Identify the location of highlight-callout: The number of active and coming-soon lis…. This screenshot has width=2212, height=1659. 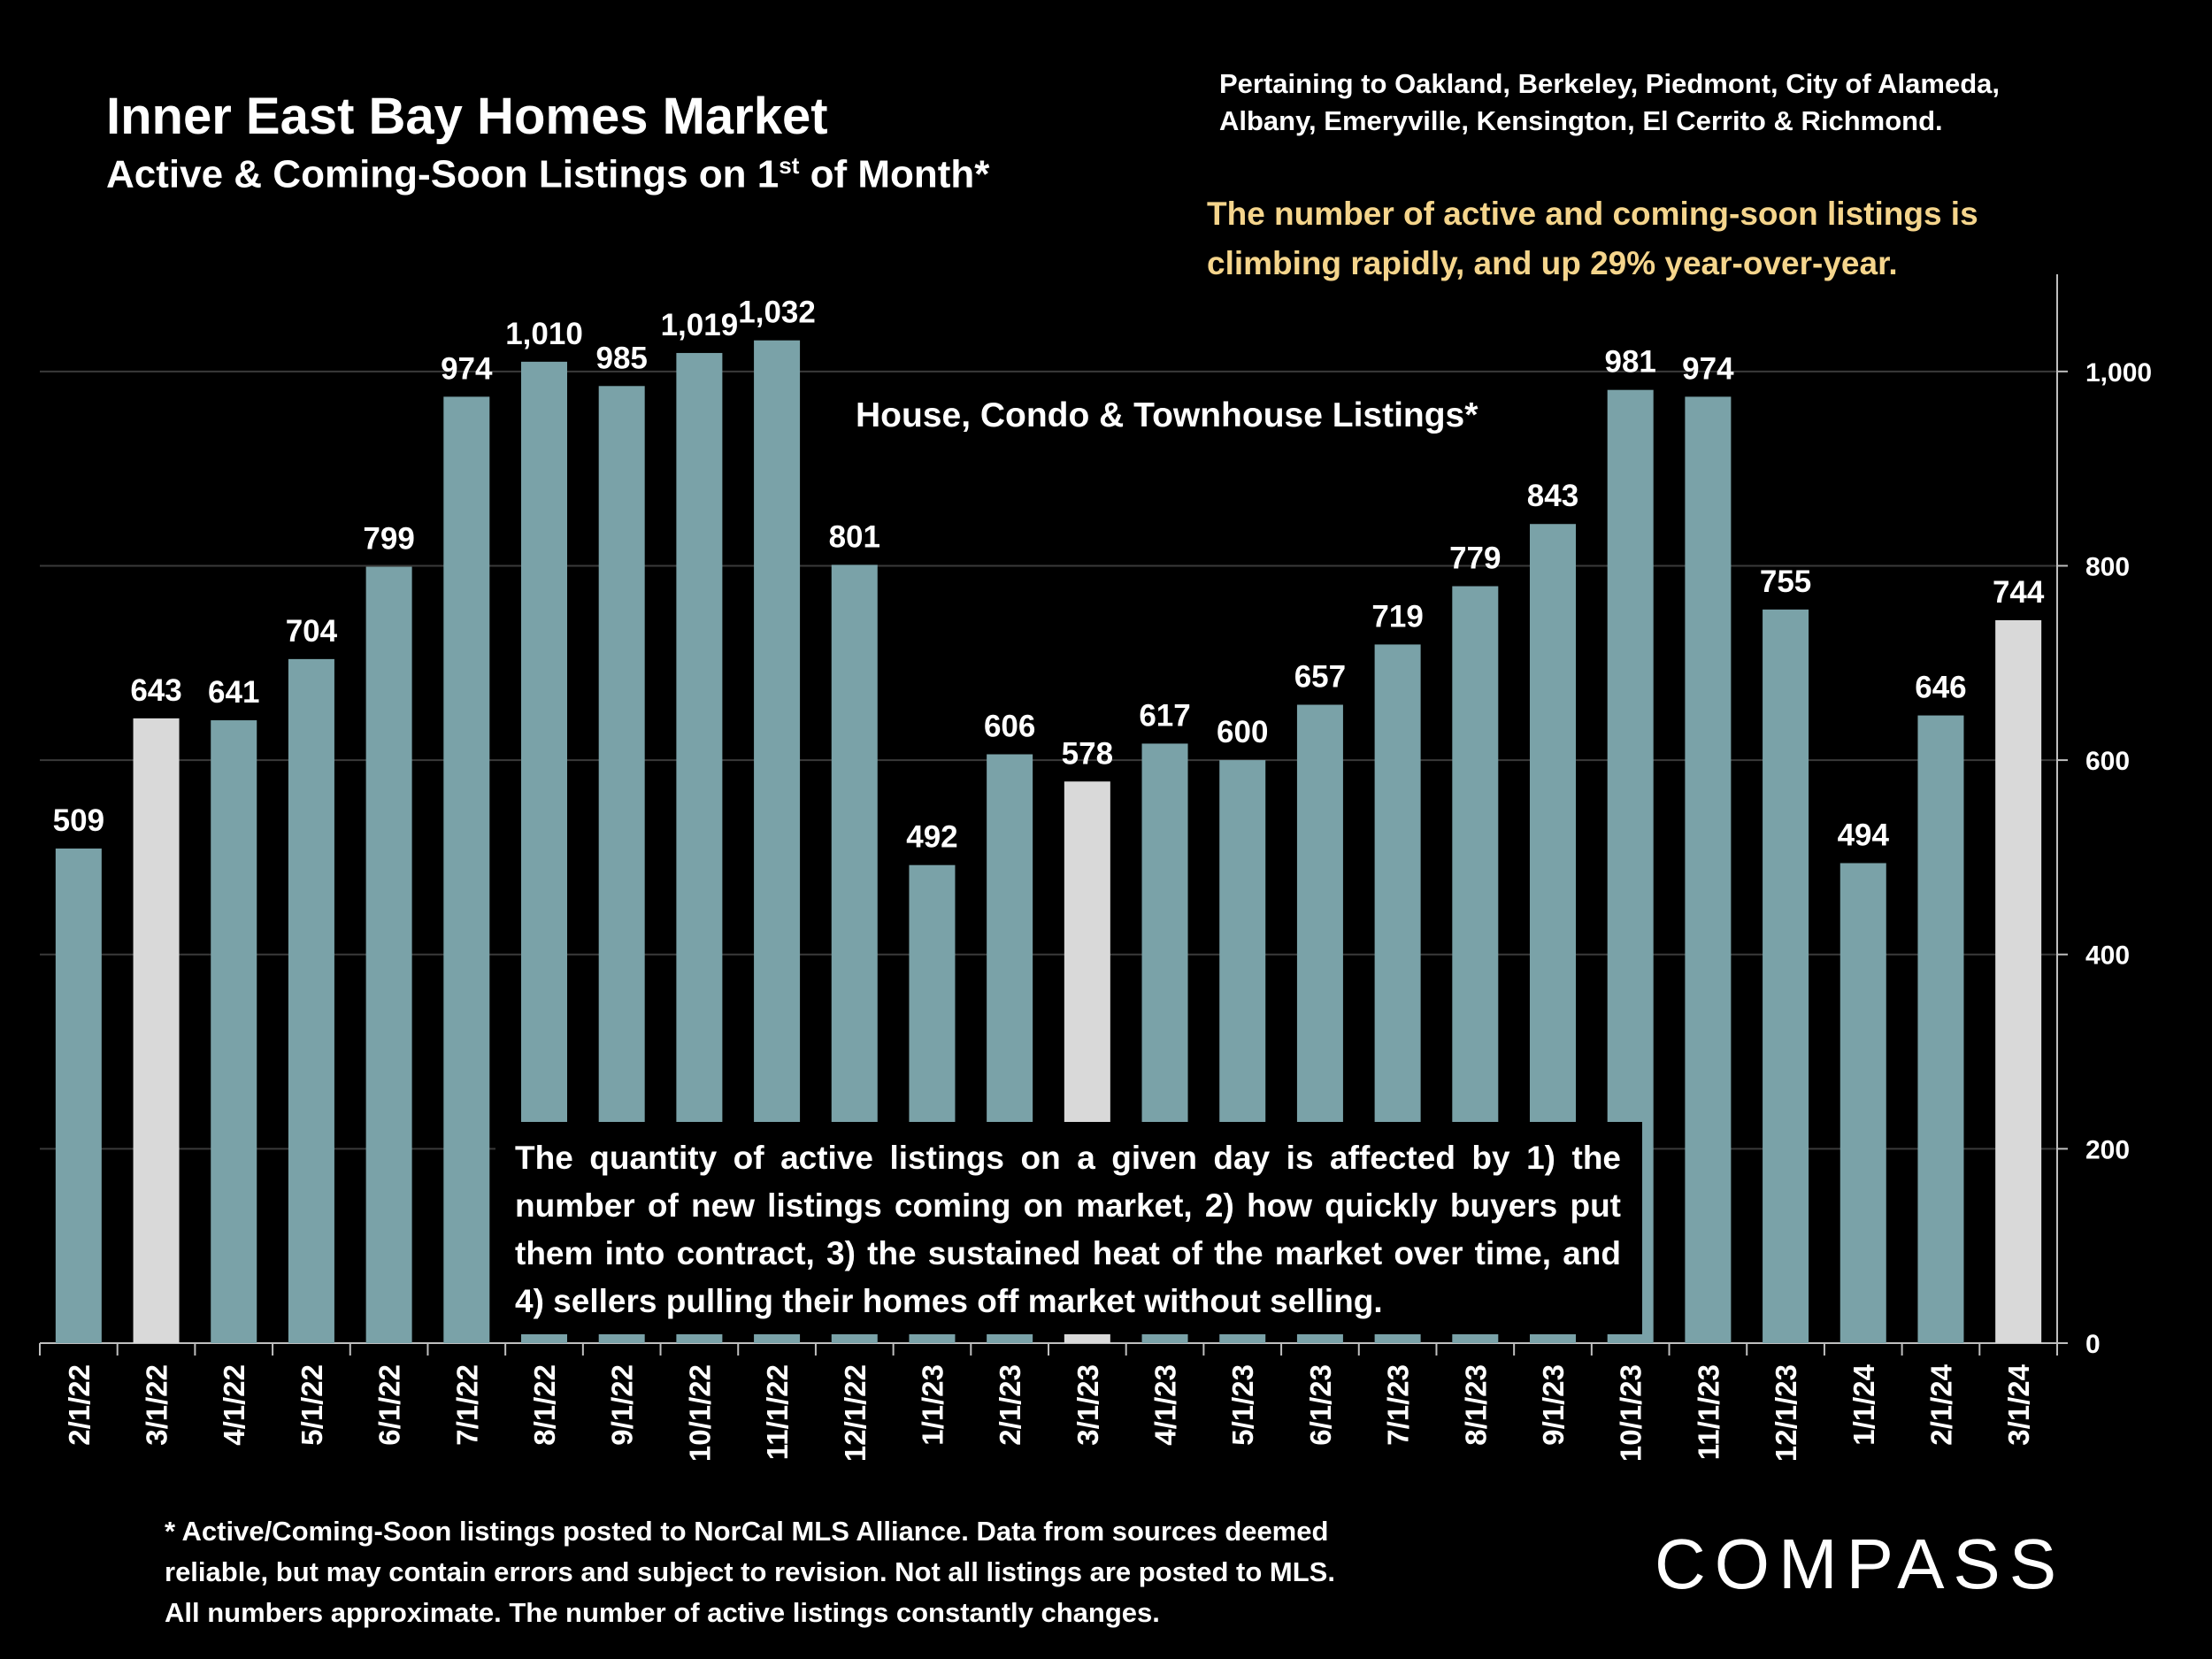
(1650, 239).